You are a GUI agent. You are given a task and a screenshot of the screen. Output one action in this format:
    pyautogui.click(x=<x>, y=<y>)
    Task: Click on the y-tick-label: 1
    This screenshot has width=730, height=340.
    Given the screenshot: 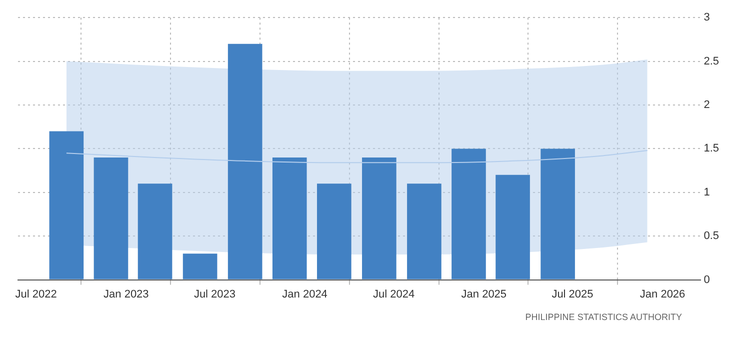 What is the action you would take?
    pyautogui.click(x=707, y=192)
    